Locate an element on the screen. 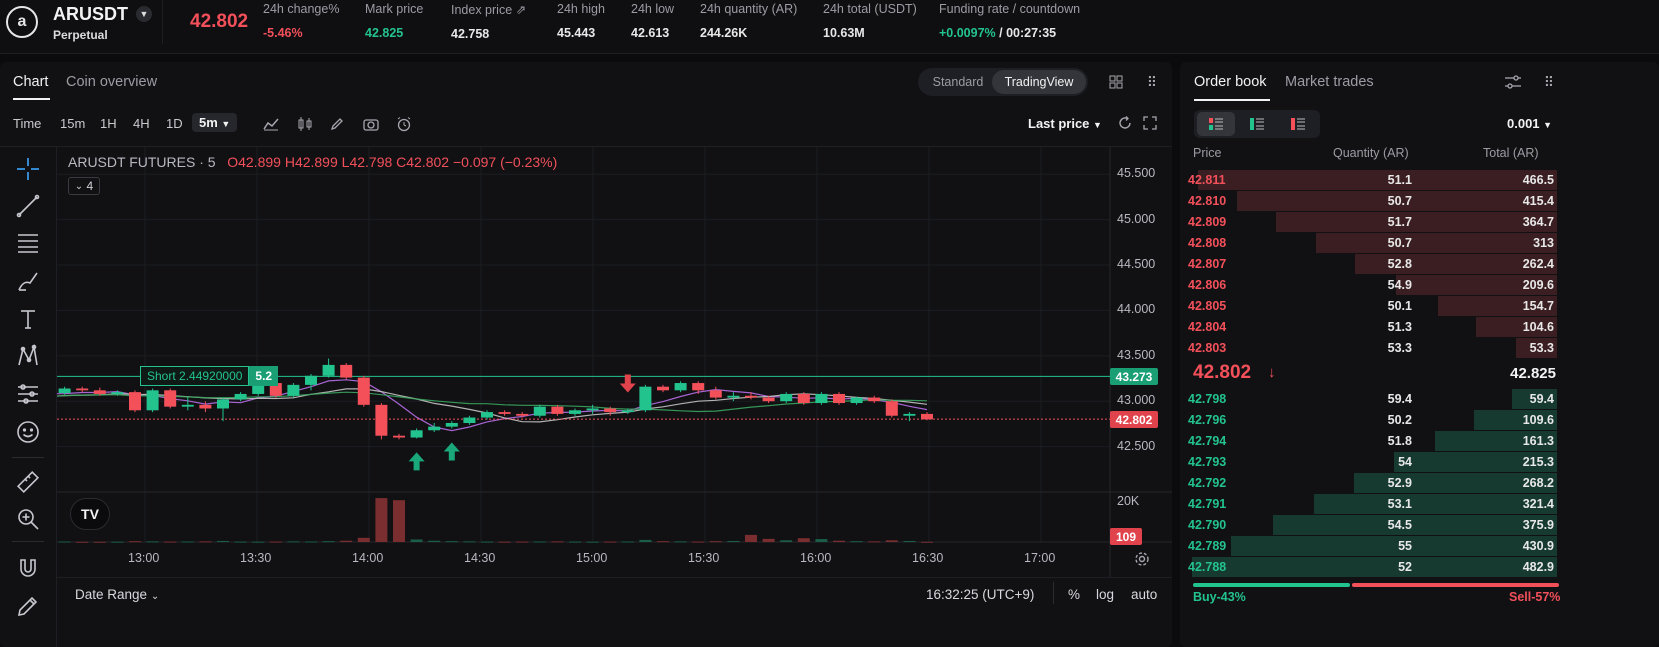 The width and height of the screenshot is (1659, 647). ask-row: 42.803 53.3 53.3 is located at coordinates (1371, 348).